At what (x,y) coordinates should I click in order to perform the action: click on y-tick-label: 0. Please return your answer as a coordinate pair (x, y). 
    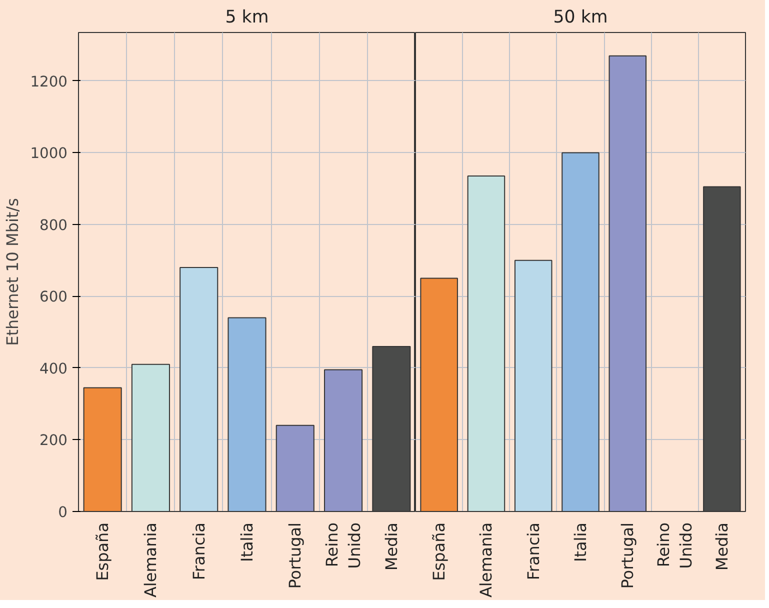
    Looking at the image, I should click on (63, 512).